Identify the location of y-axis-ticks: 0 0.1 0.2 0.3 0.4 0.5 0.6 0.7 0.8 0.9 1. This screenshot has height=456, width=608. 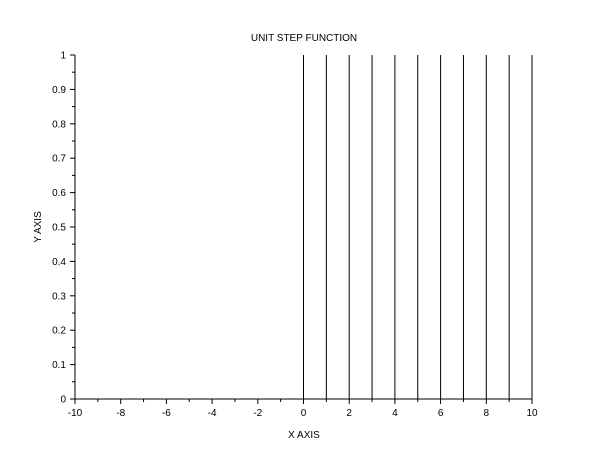
(63, 228).